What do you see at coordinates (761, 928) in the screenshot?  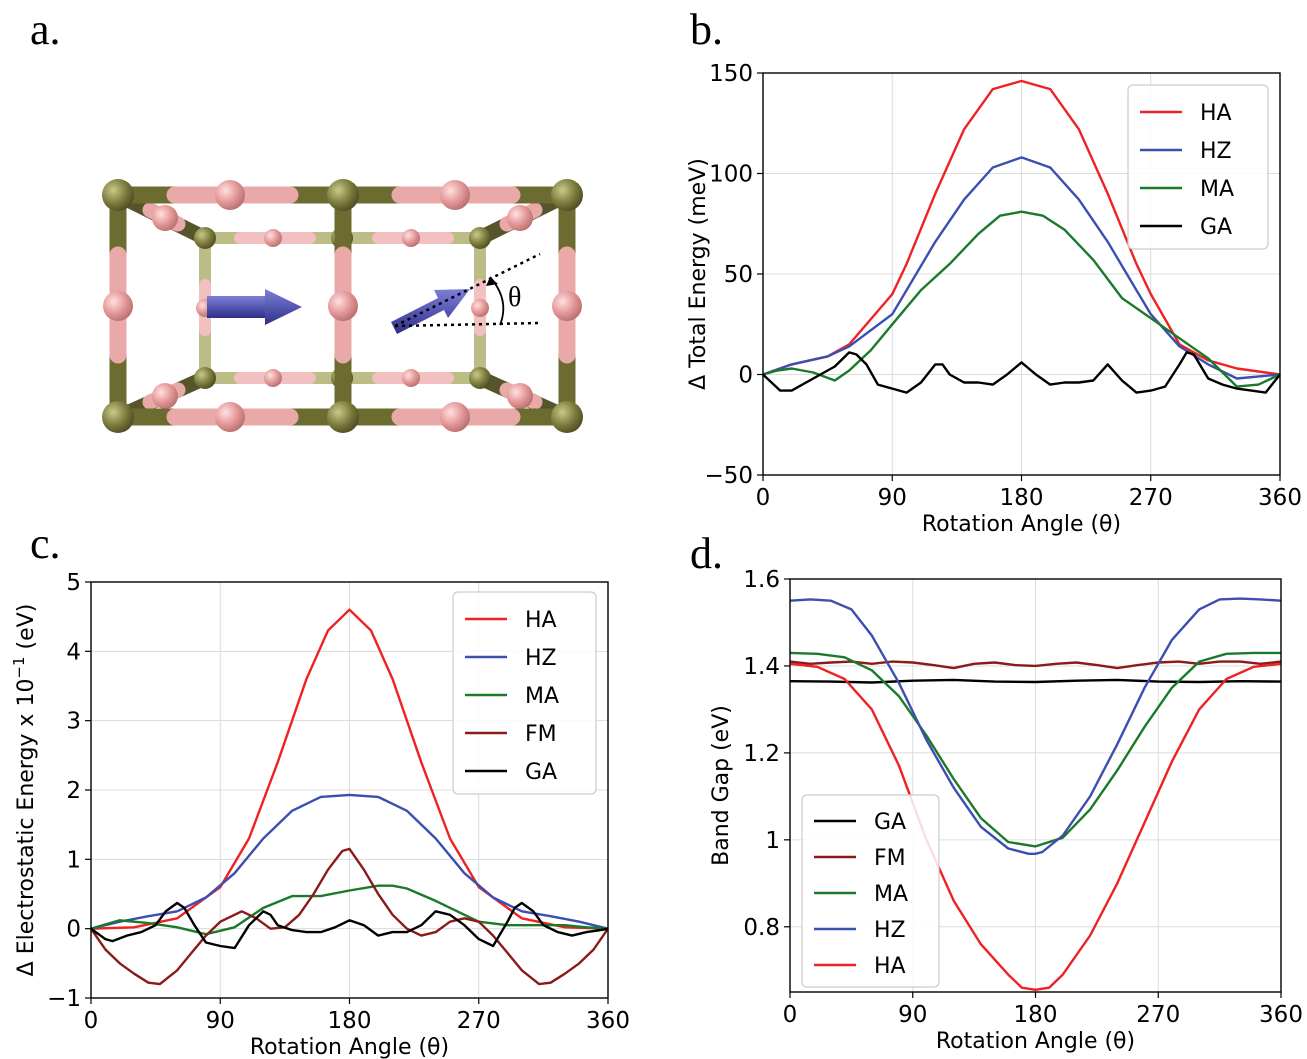 I see `y-tick-label: 0.8` at bounding box center [761, 928].